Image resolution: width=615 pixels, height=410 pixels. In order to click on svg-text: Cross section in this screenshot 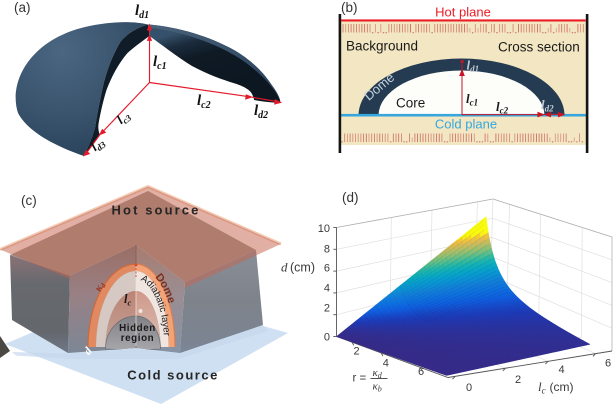, I will do `click(539, 47)`.